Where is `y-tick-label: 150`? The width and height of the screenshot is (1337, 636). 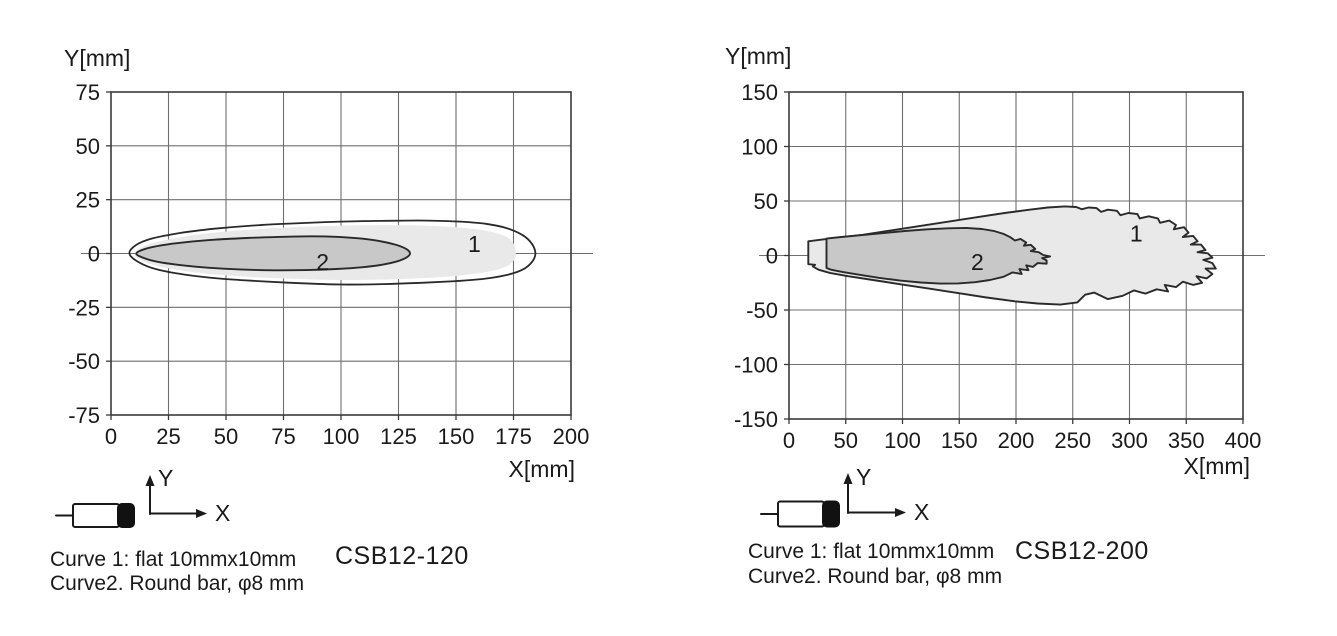 y-tick-label: 150 is located at coordinates (759, 92).